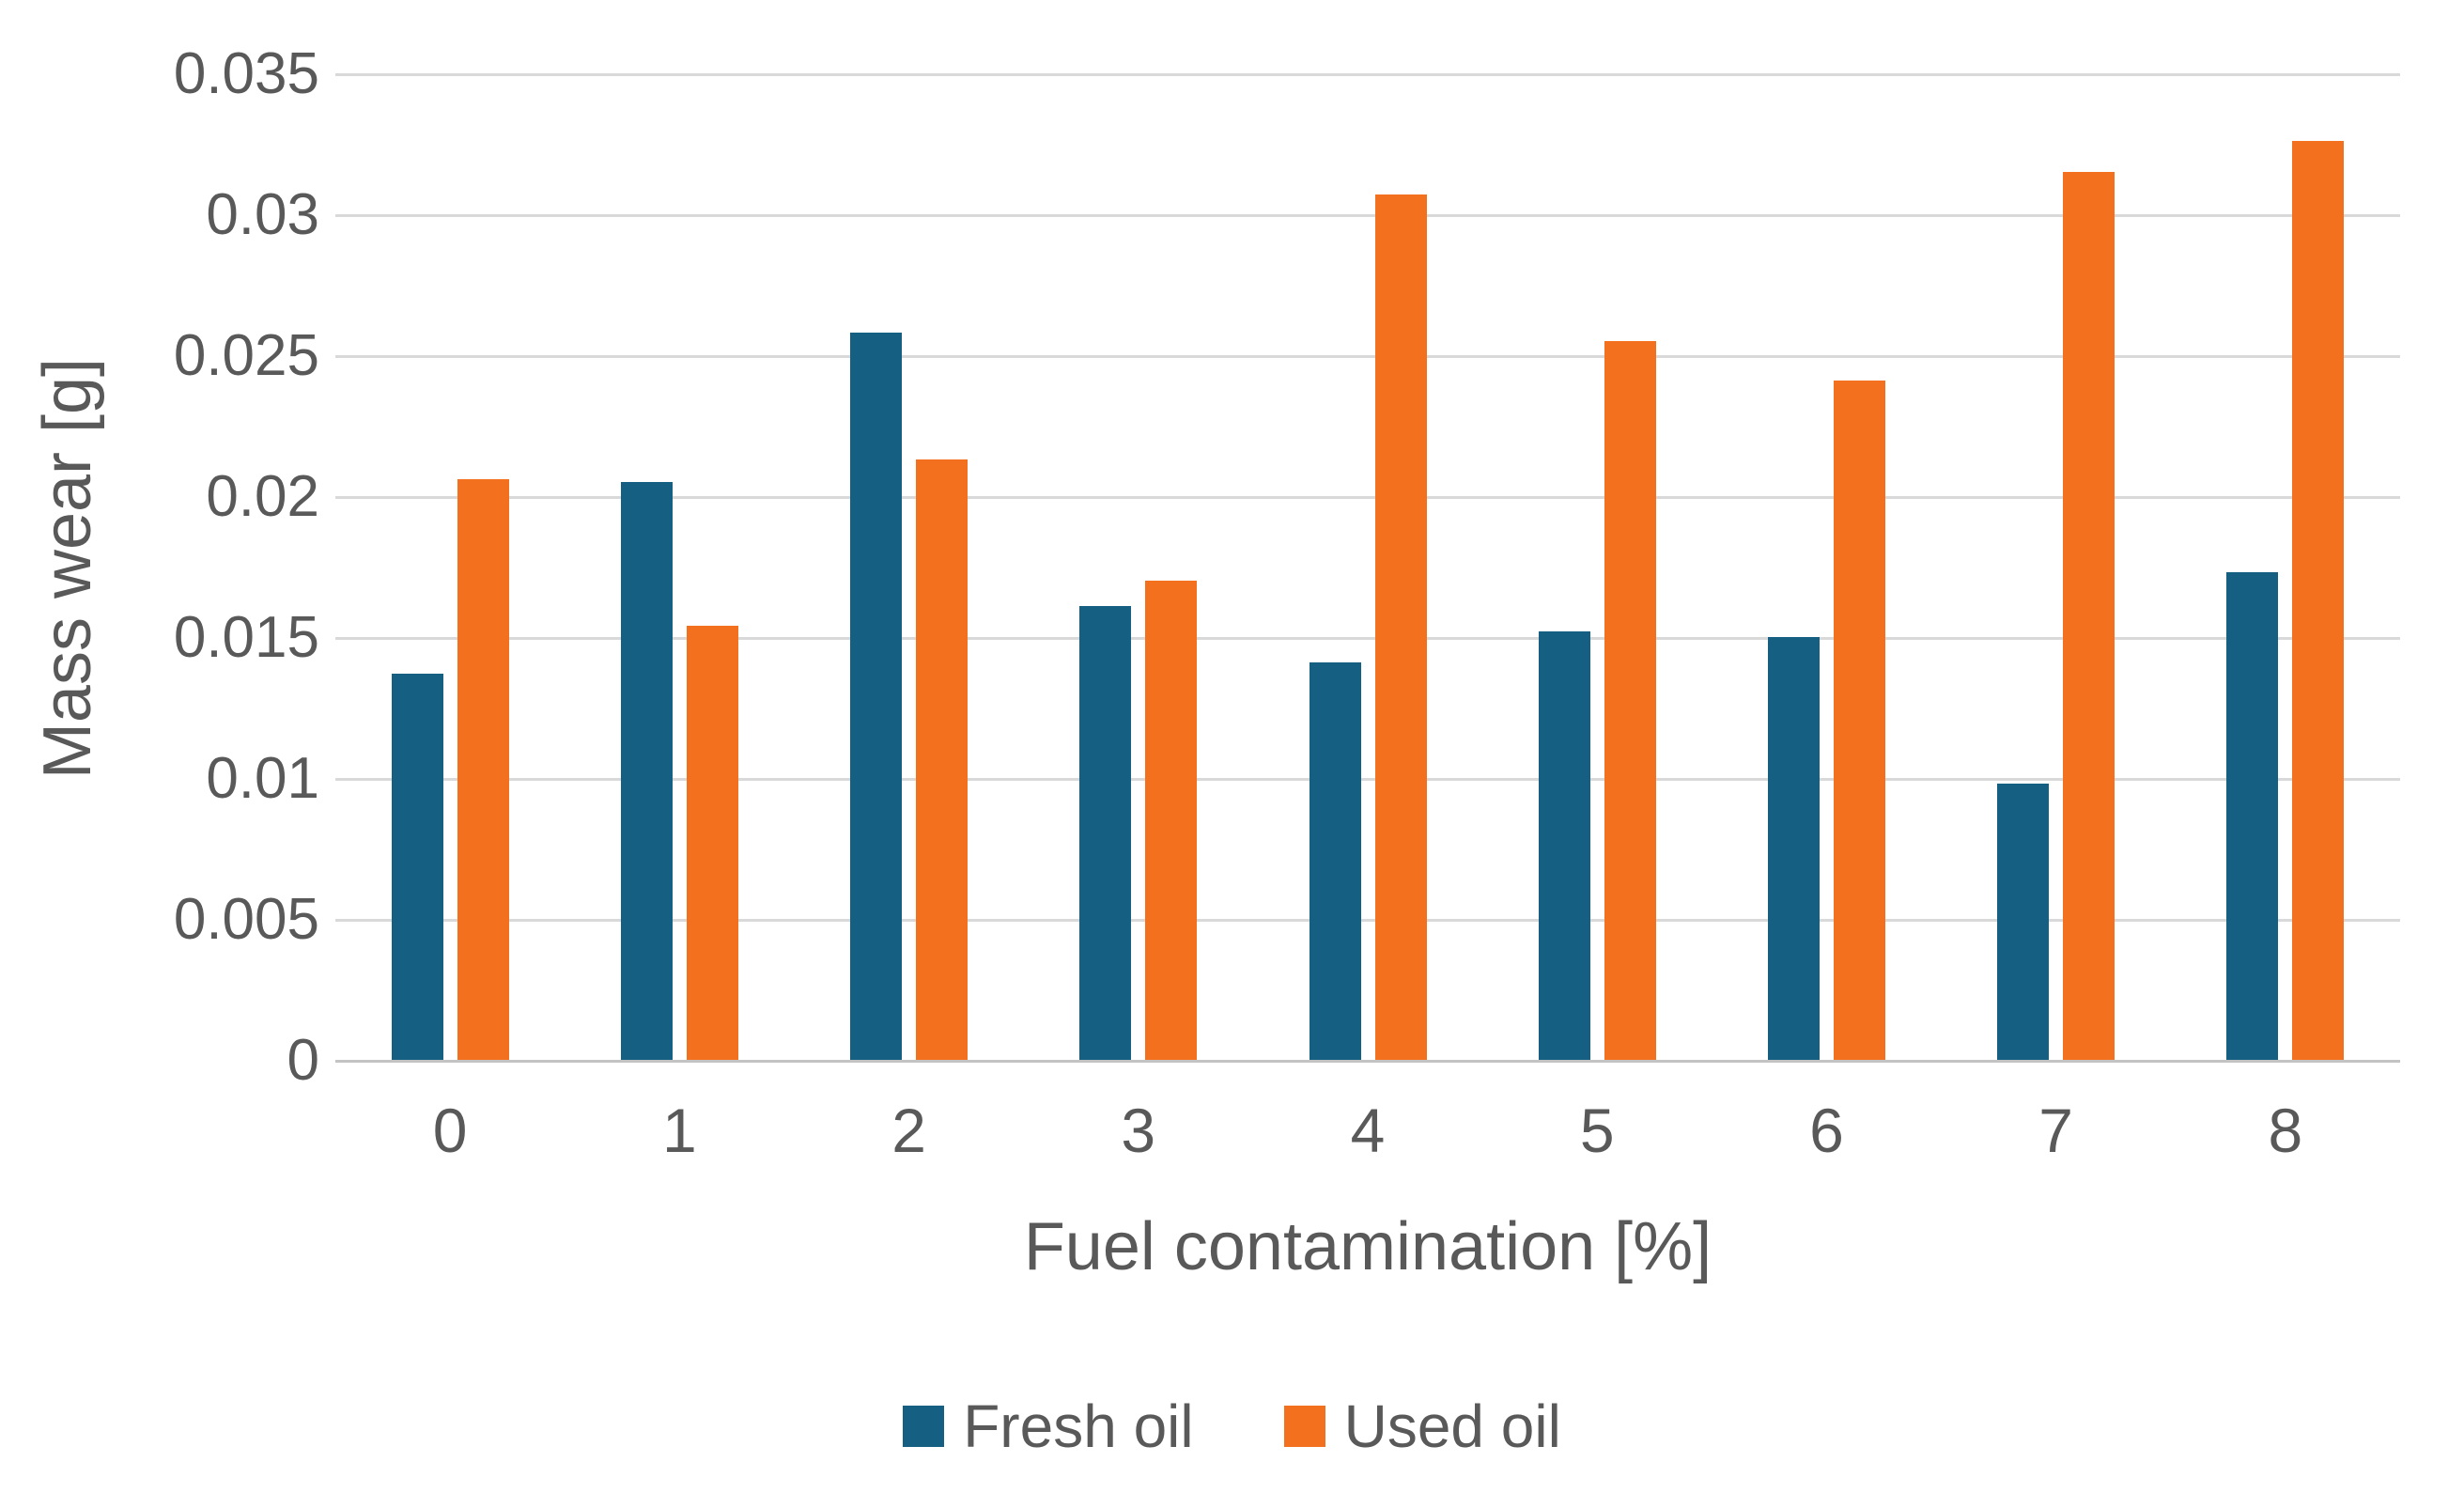 The width and height of the screenshot is (2464, 1493). Describe the element at coordinates (303, 1060) in the screenshot. I see `y-tick-label: 0` at that location.